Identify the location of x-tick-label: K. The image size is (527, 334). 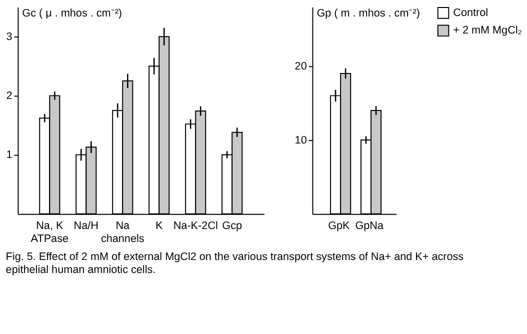
(159, 226).